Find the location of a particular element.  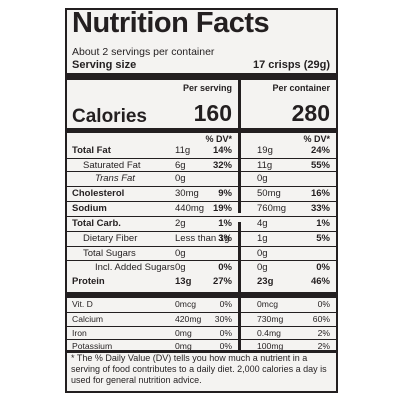

per-container-amount: 23g is located at coordinates (265, 281).